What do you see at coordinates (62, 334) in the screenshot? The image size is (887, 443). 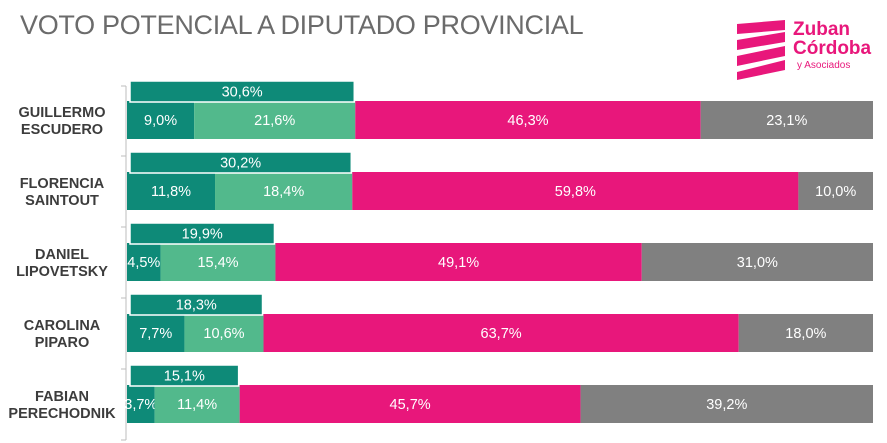 I see `category-label: CAROLINA PIPARO` at bounding box center [62, 334].